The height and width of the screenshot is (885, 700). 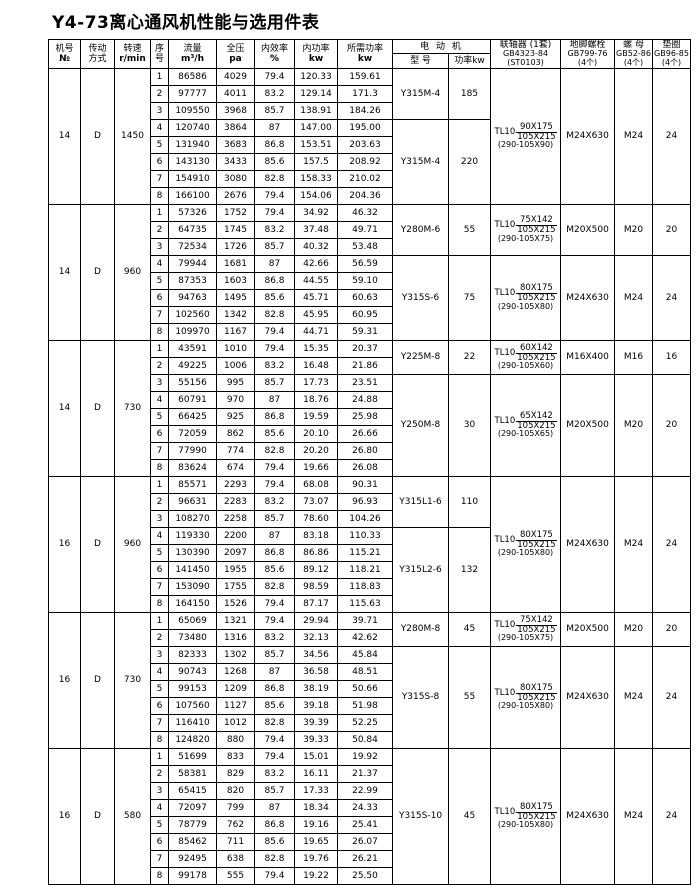 What do you see at coordinates (316, 790) in the screenshot?
I see `inner-power-cell: 17.33` at bounding box center [316, 790].